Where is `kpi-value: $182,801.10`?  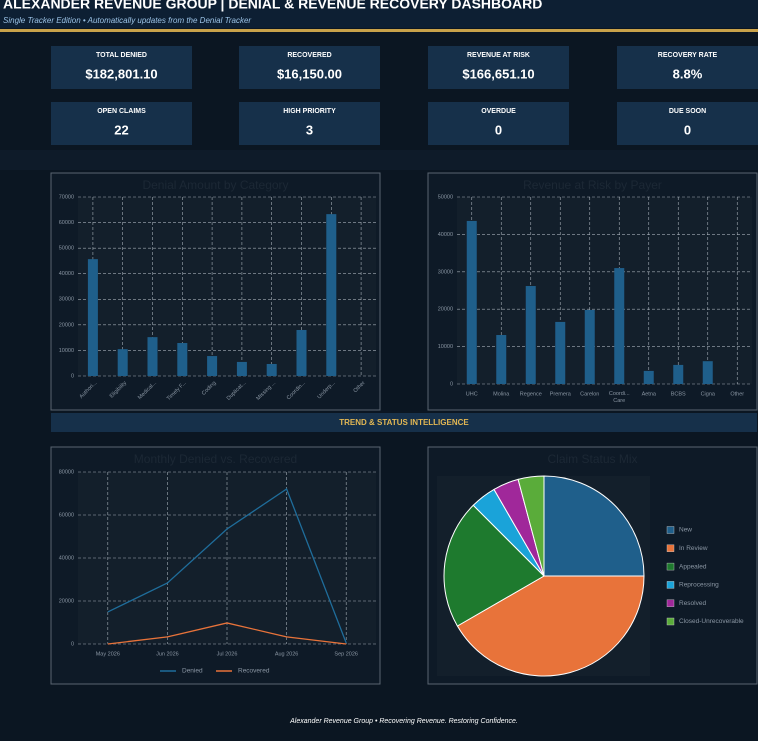
kpi-value: $182,801.10 is located at coordinates (121, 73).